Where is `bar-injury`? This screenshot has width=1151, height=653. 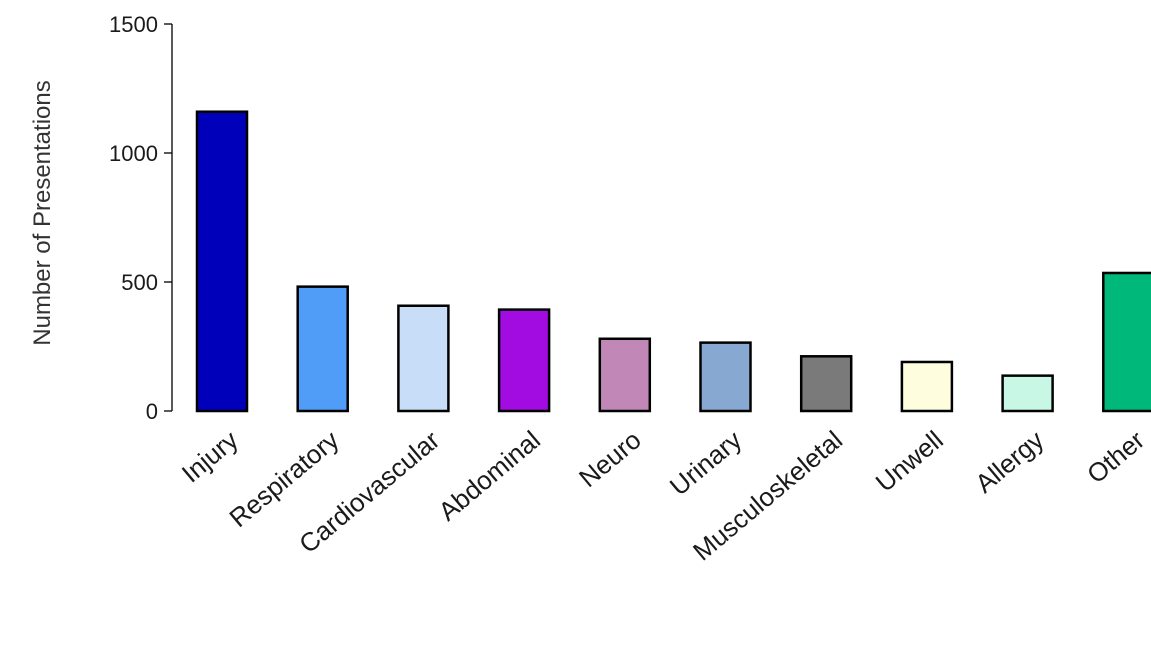 bar-injury is located at coordinates (222, 261).